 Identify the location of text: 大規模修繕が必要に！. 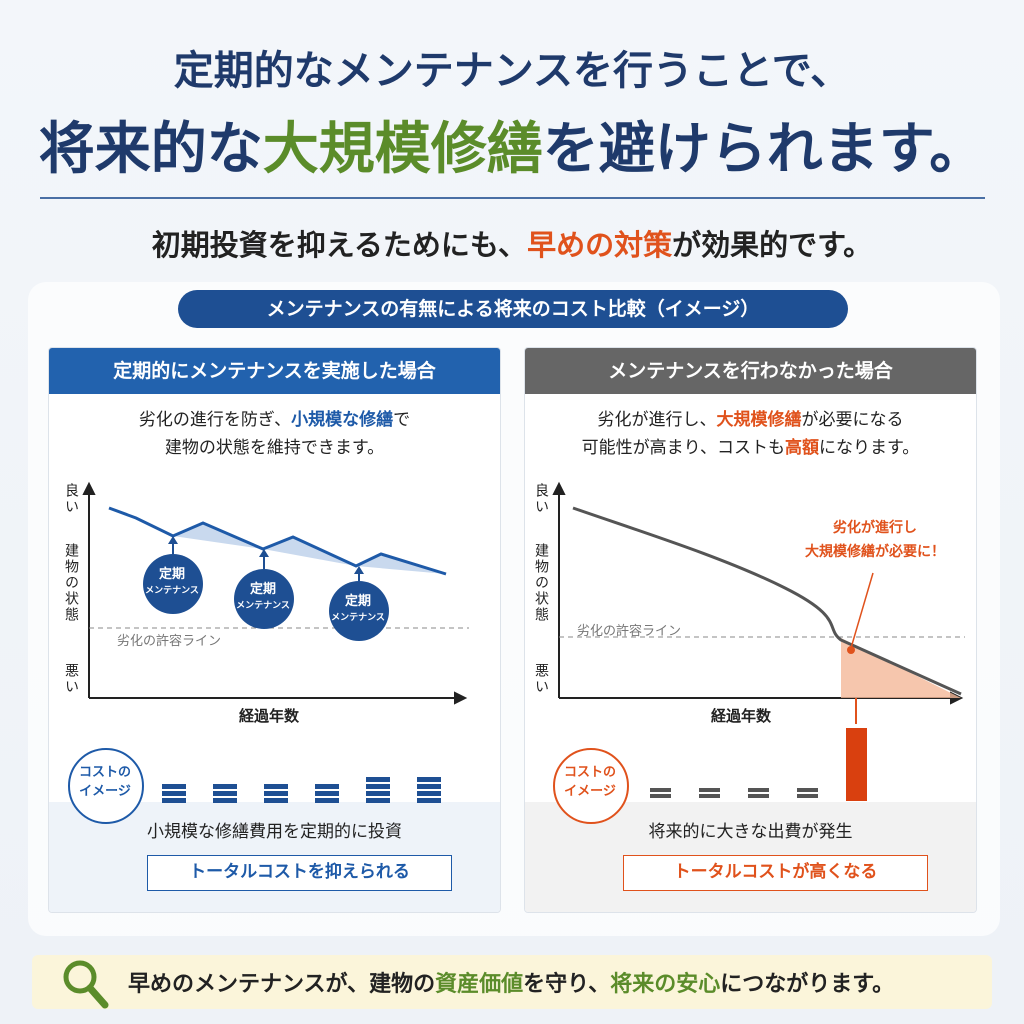
(875, 552).